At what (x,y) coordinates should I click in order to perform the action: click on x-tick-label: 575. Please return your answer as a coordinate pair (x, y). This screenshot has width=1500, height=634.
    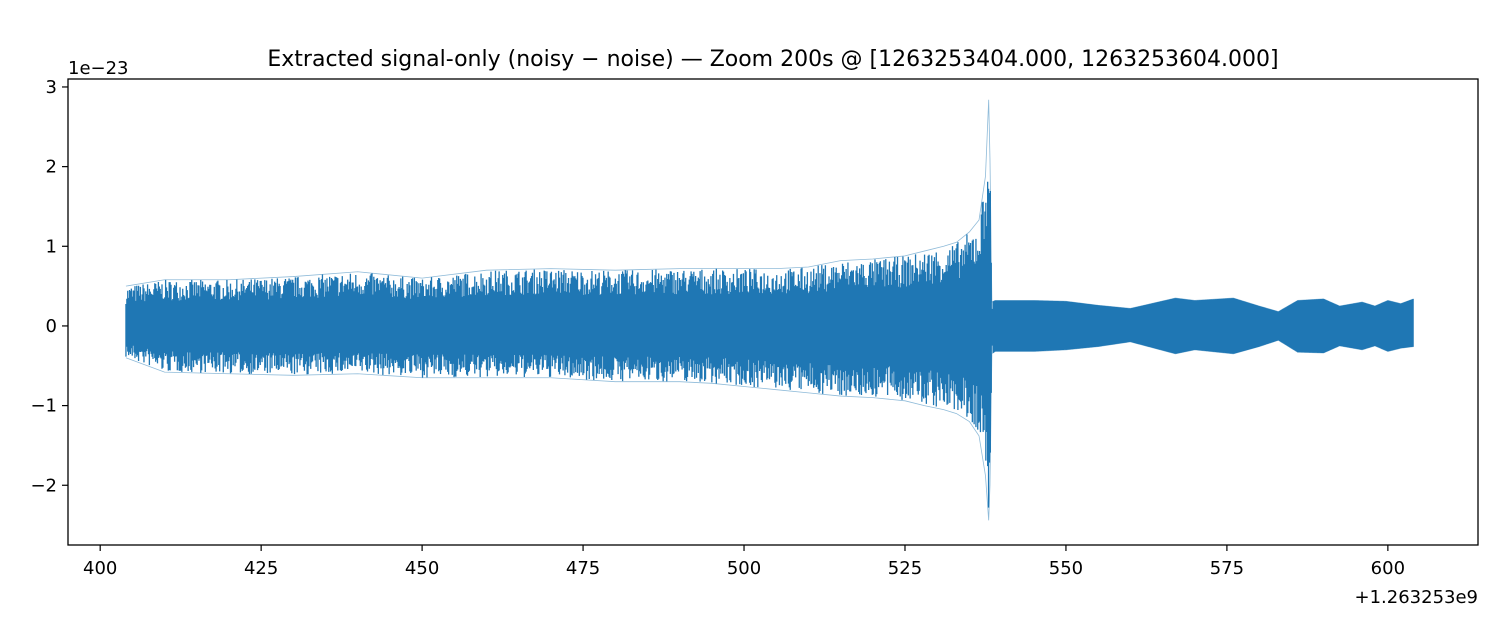
    Looking at the image, I should click on (1227, 568).